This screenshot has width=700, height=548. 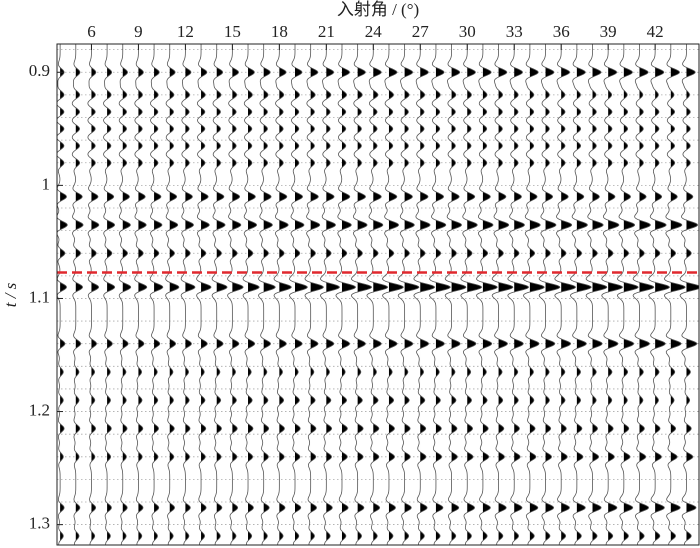 I want to click on x-tick-label: 30, so click(x=467, y=31).